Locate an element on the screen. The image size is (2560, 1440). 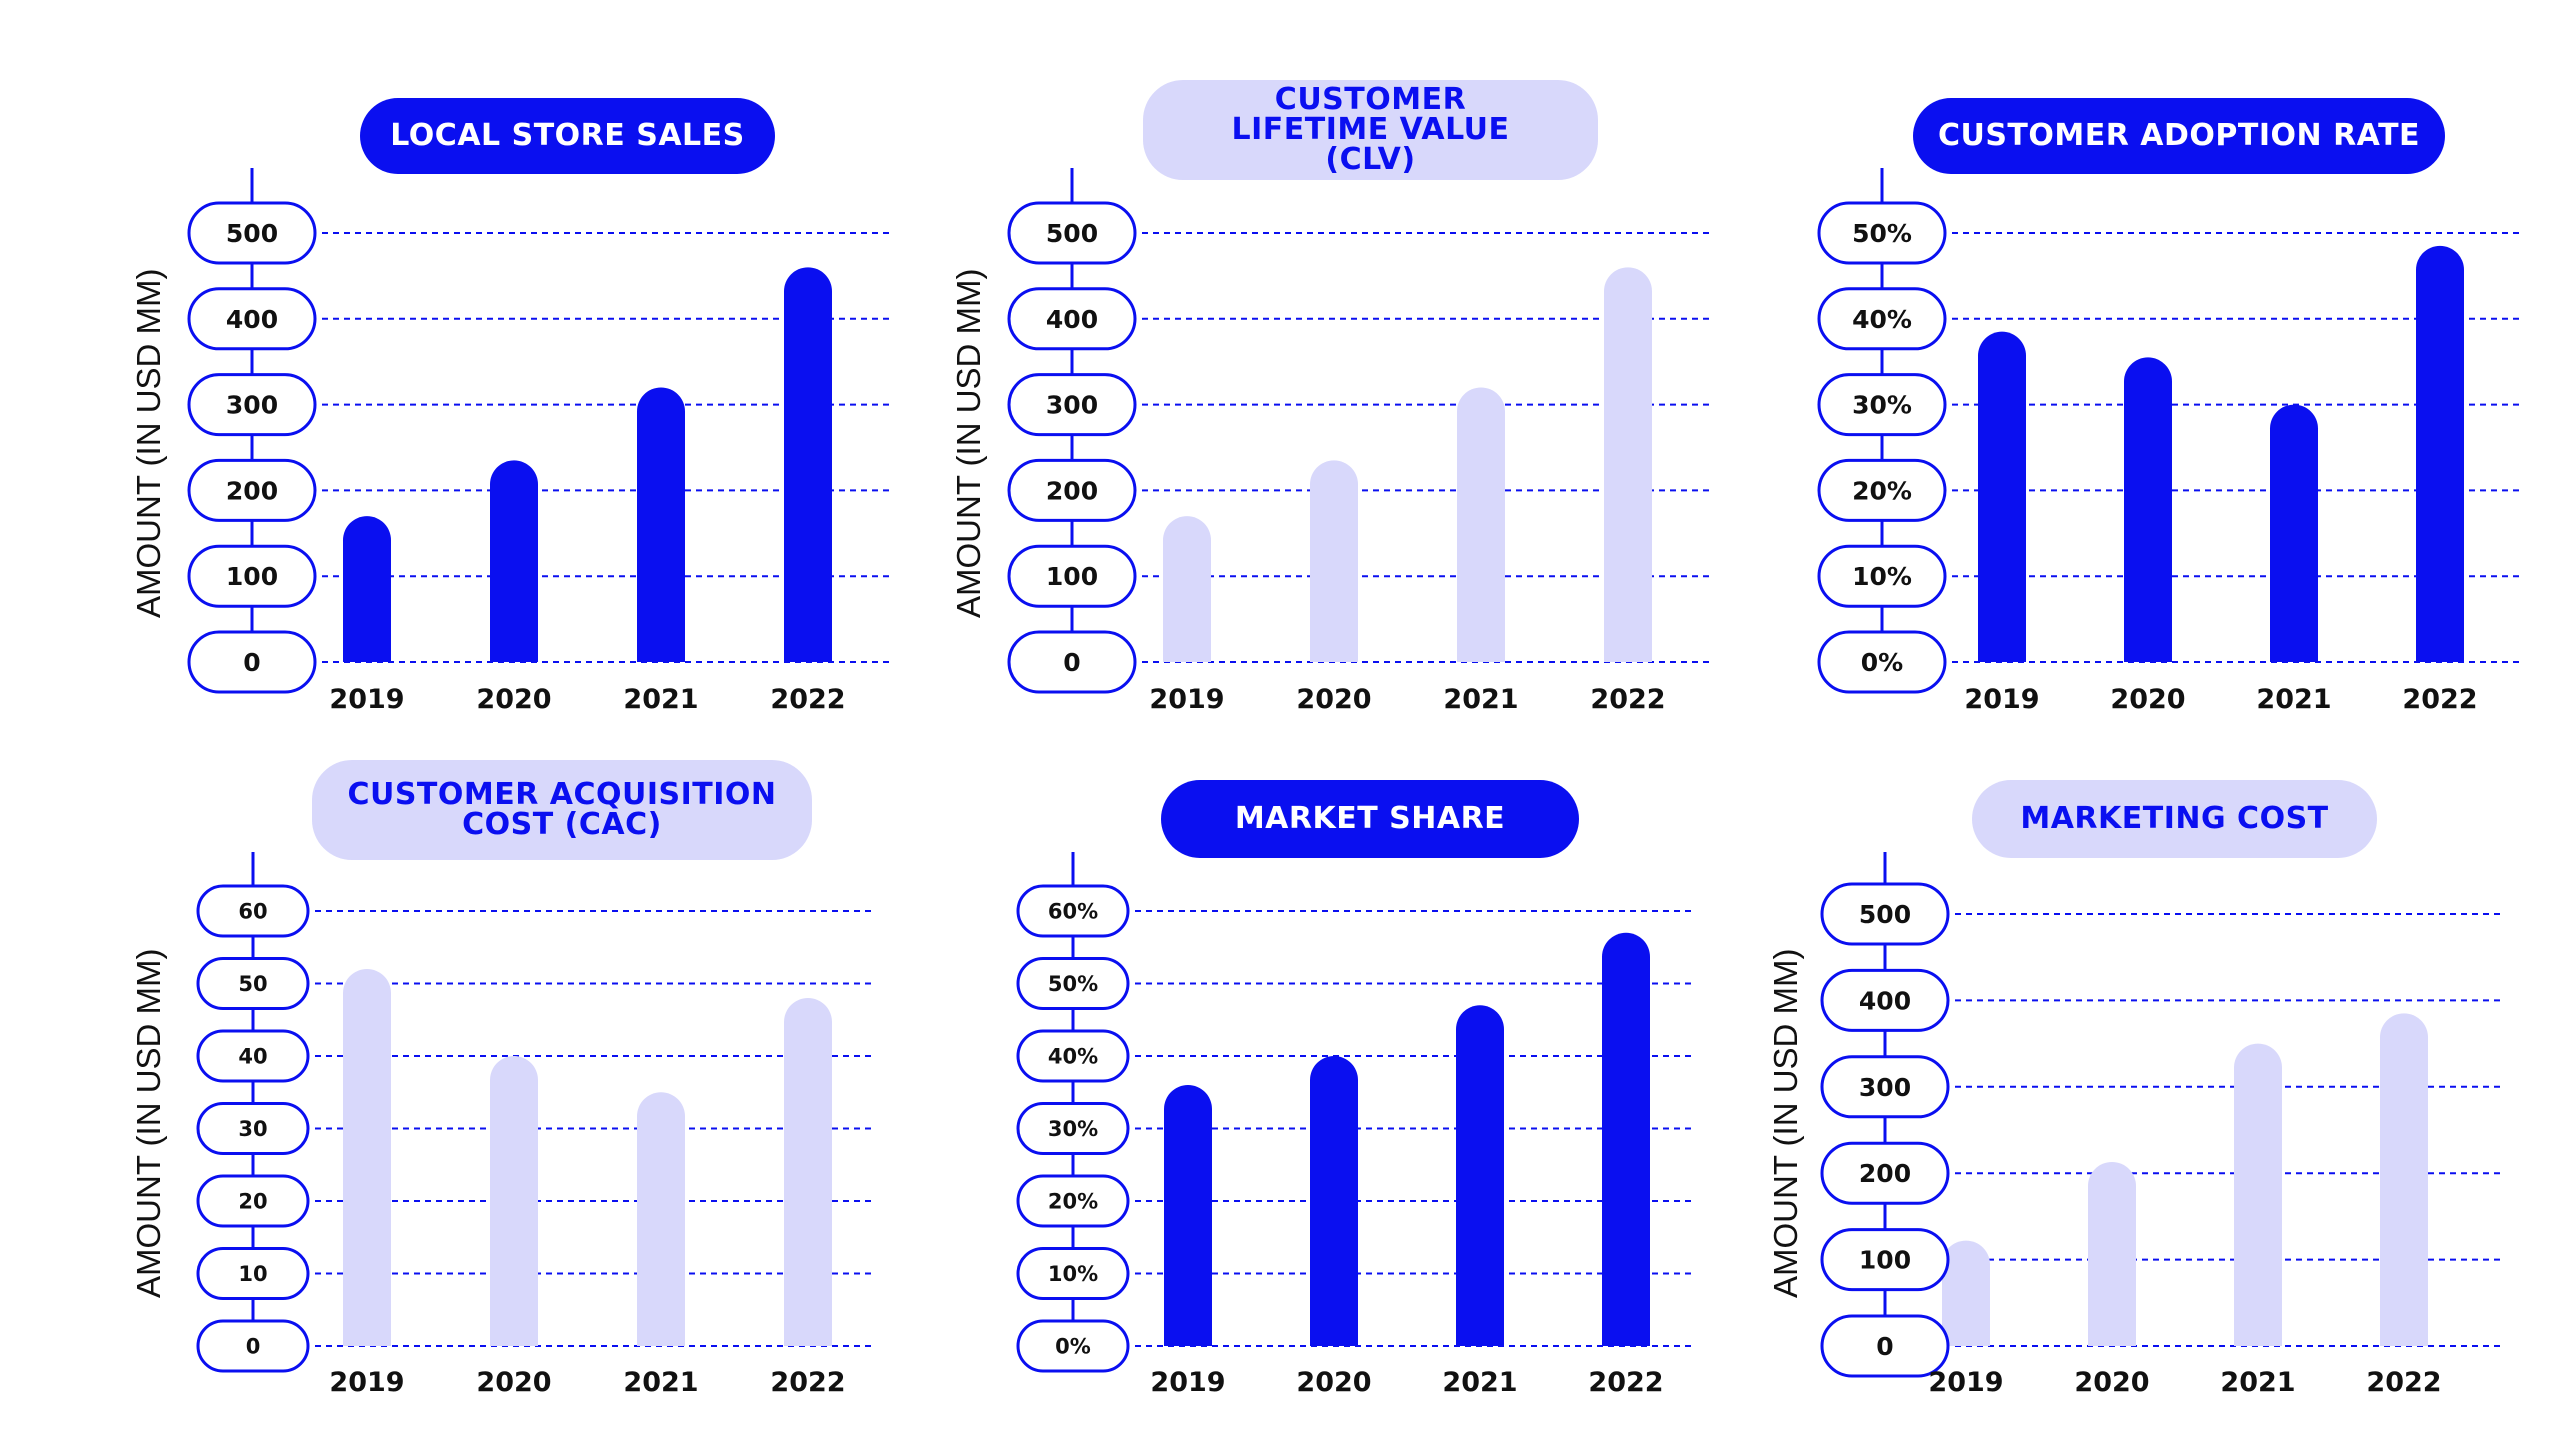
y-tick-label: 30 is located at coordinates (252, 1129).